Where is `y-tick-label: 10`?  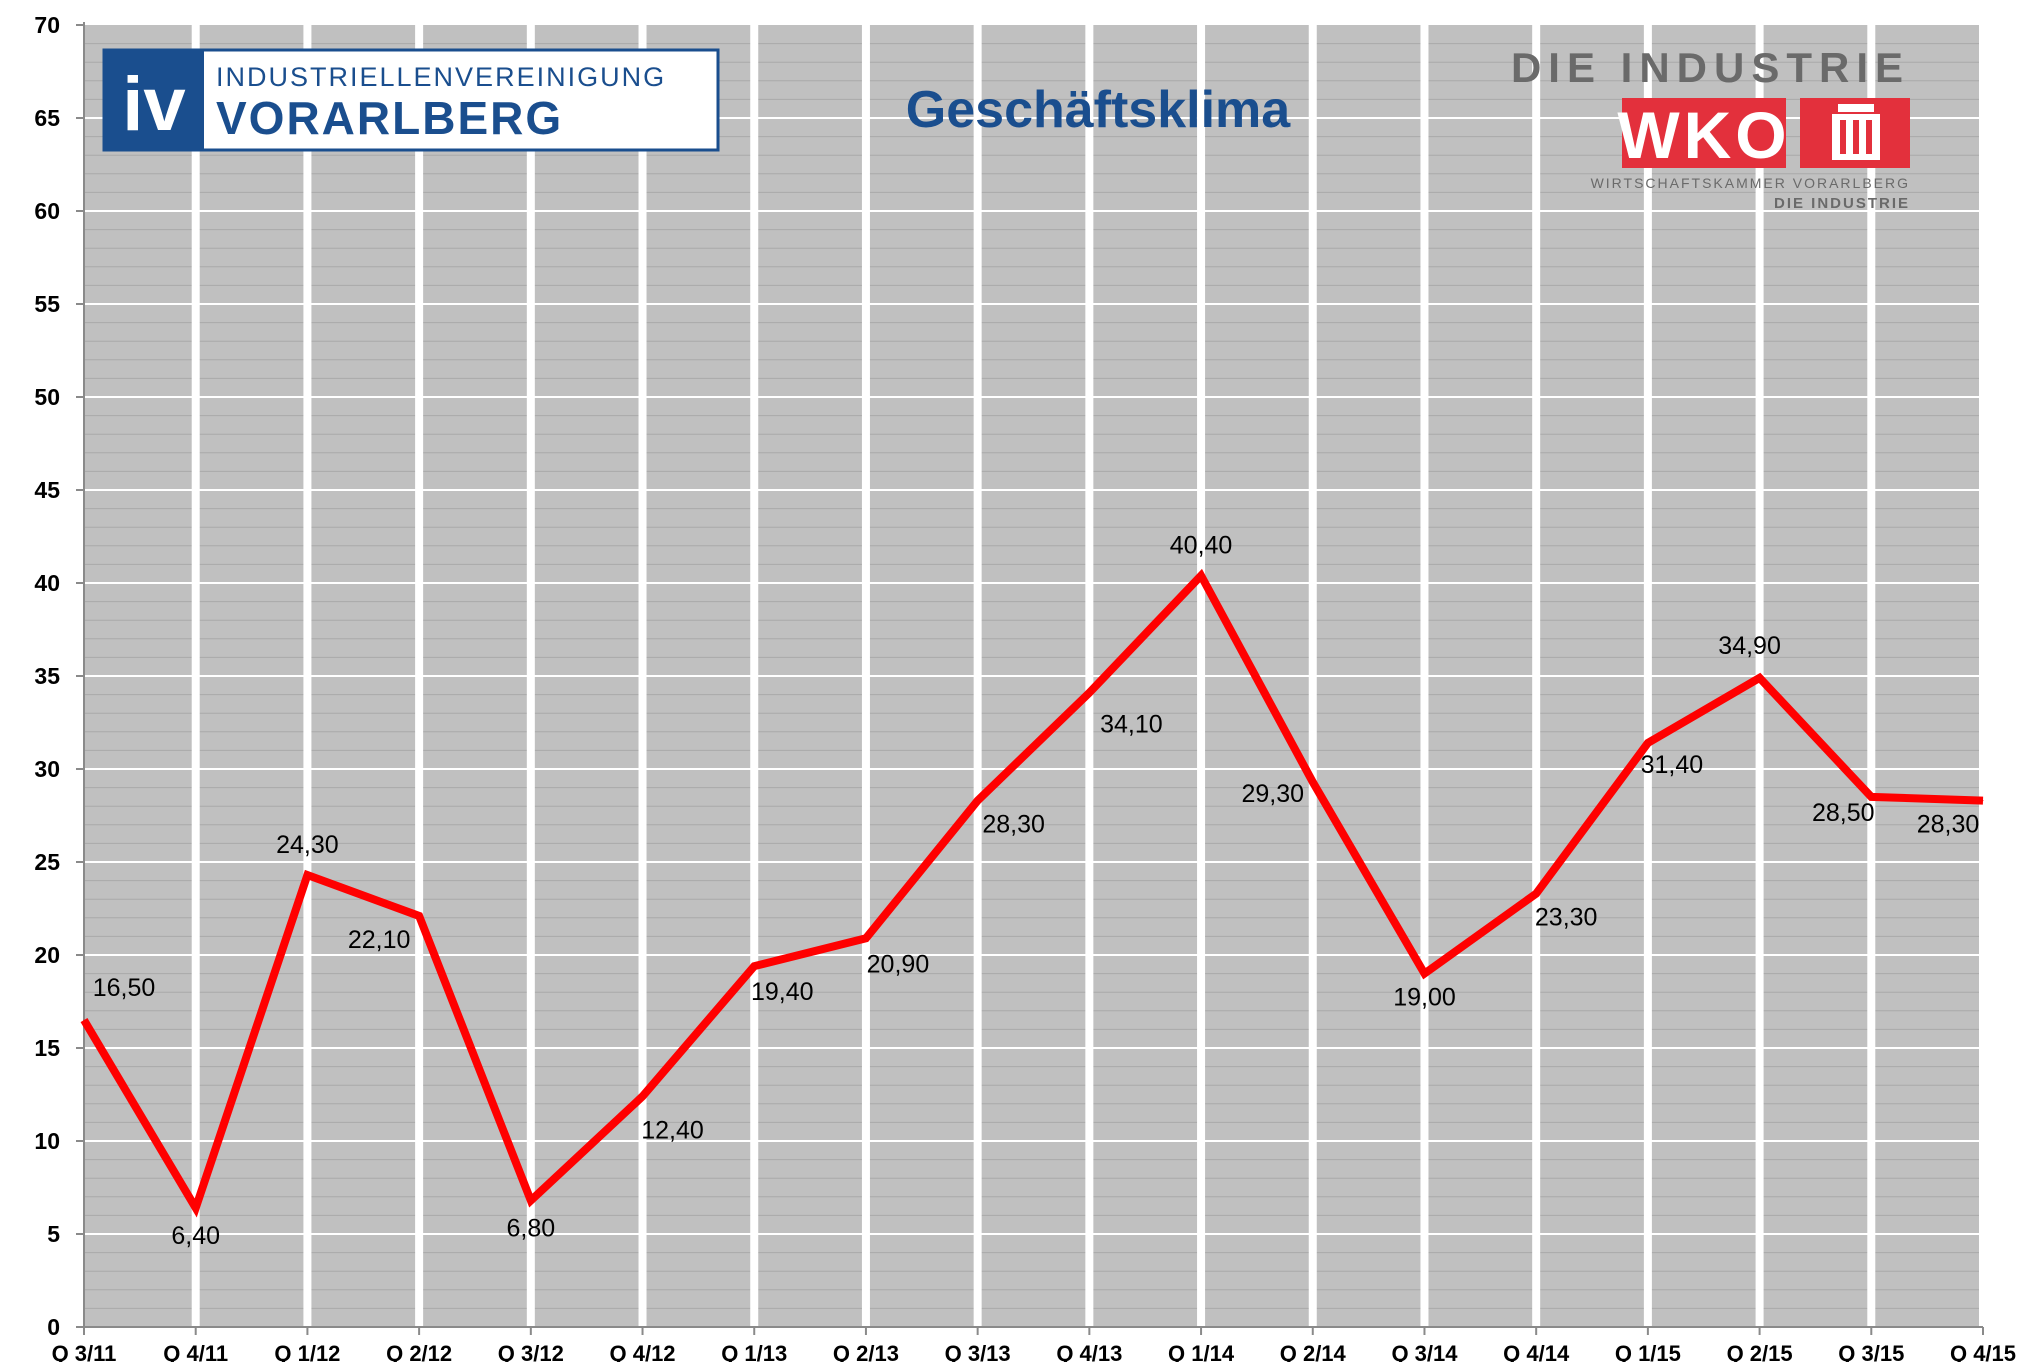
y-tick-label: 10 is located at coordinates (47, 1141).